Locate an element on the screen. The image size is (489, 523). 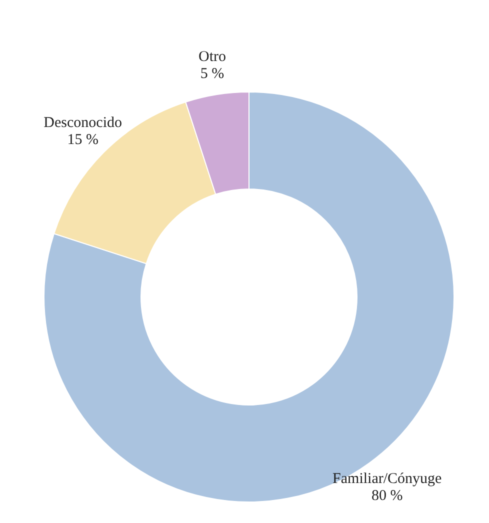
data-label: 5 % is located at coordinates (212, 74).